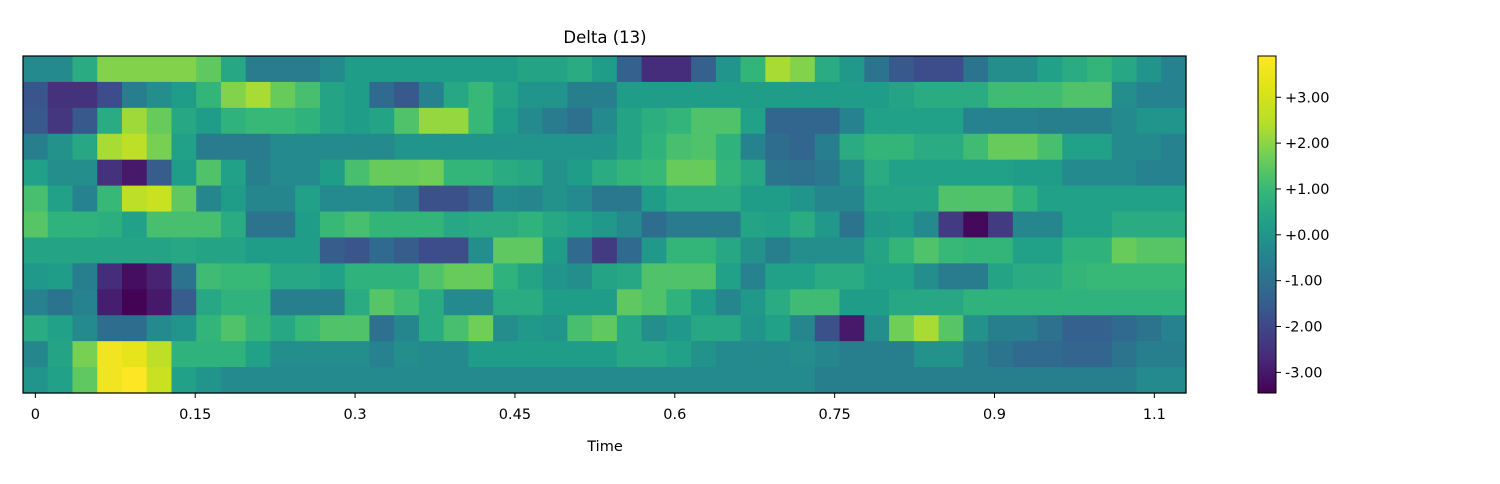 This screenshot has height=484, width=1500. Describe the element at coordinates (994, 415) in the screenshot. I see `x-tick-label: 0.9` at that location.